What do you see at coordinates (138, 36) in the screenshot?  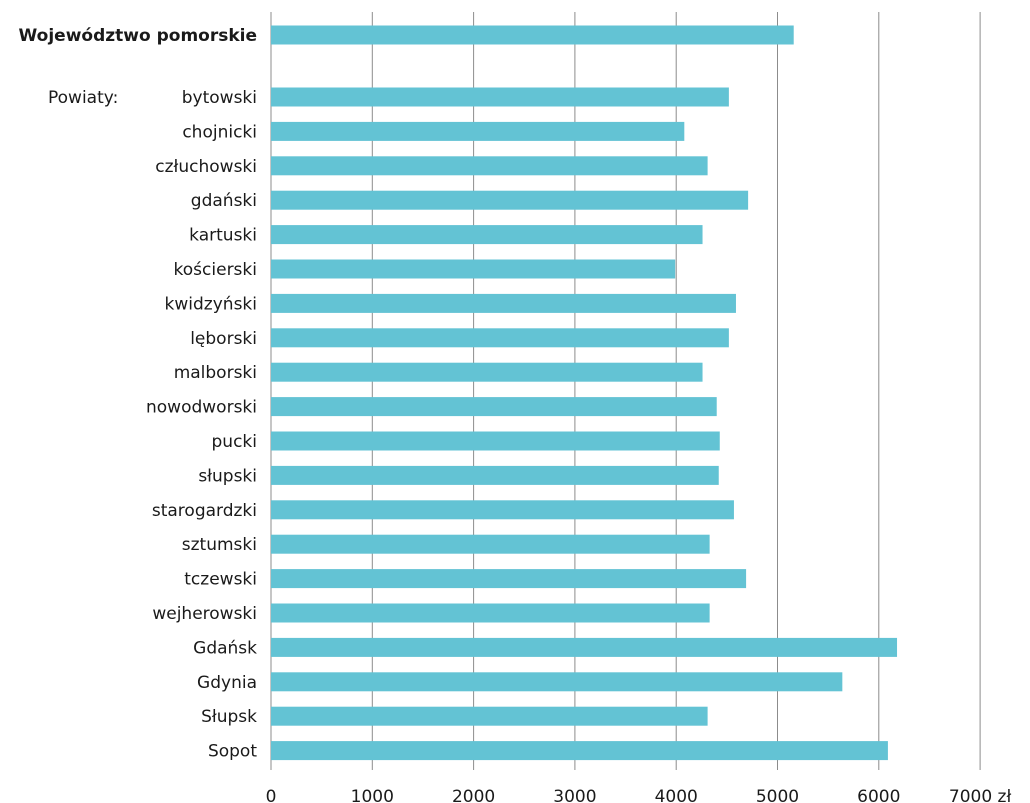 I see `category-label: Województwo pomorskie` at bounding box center [138, 36].